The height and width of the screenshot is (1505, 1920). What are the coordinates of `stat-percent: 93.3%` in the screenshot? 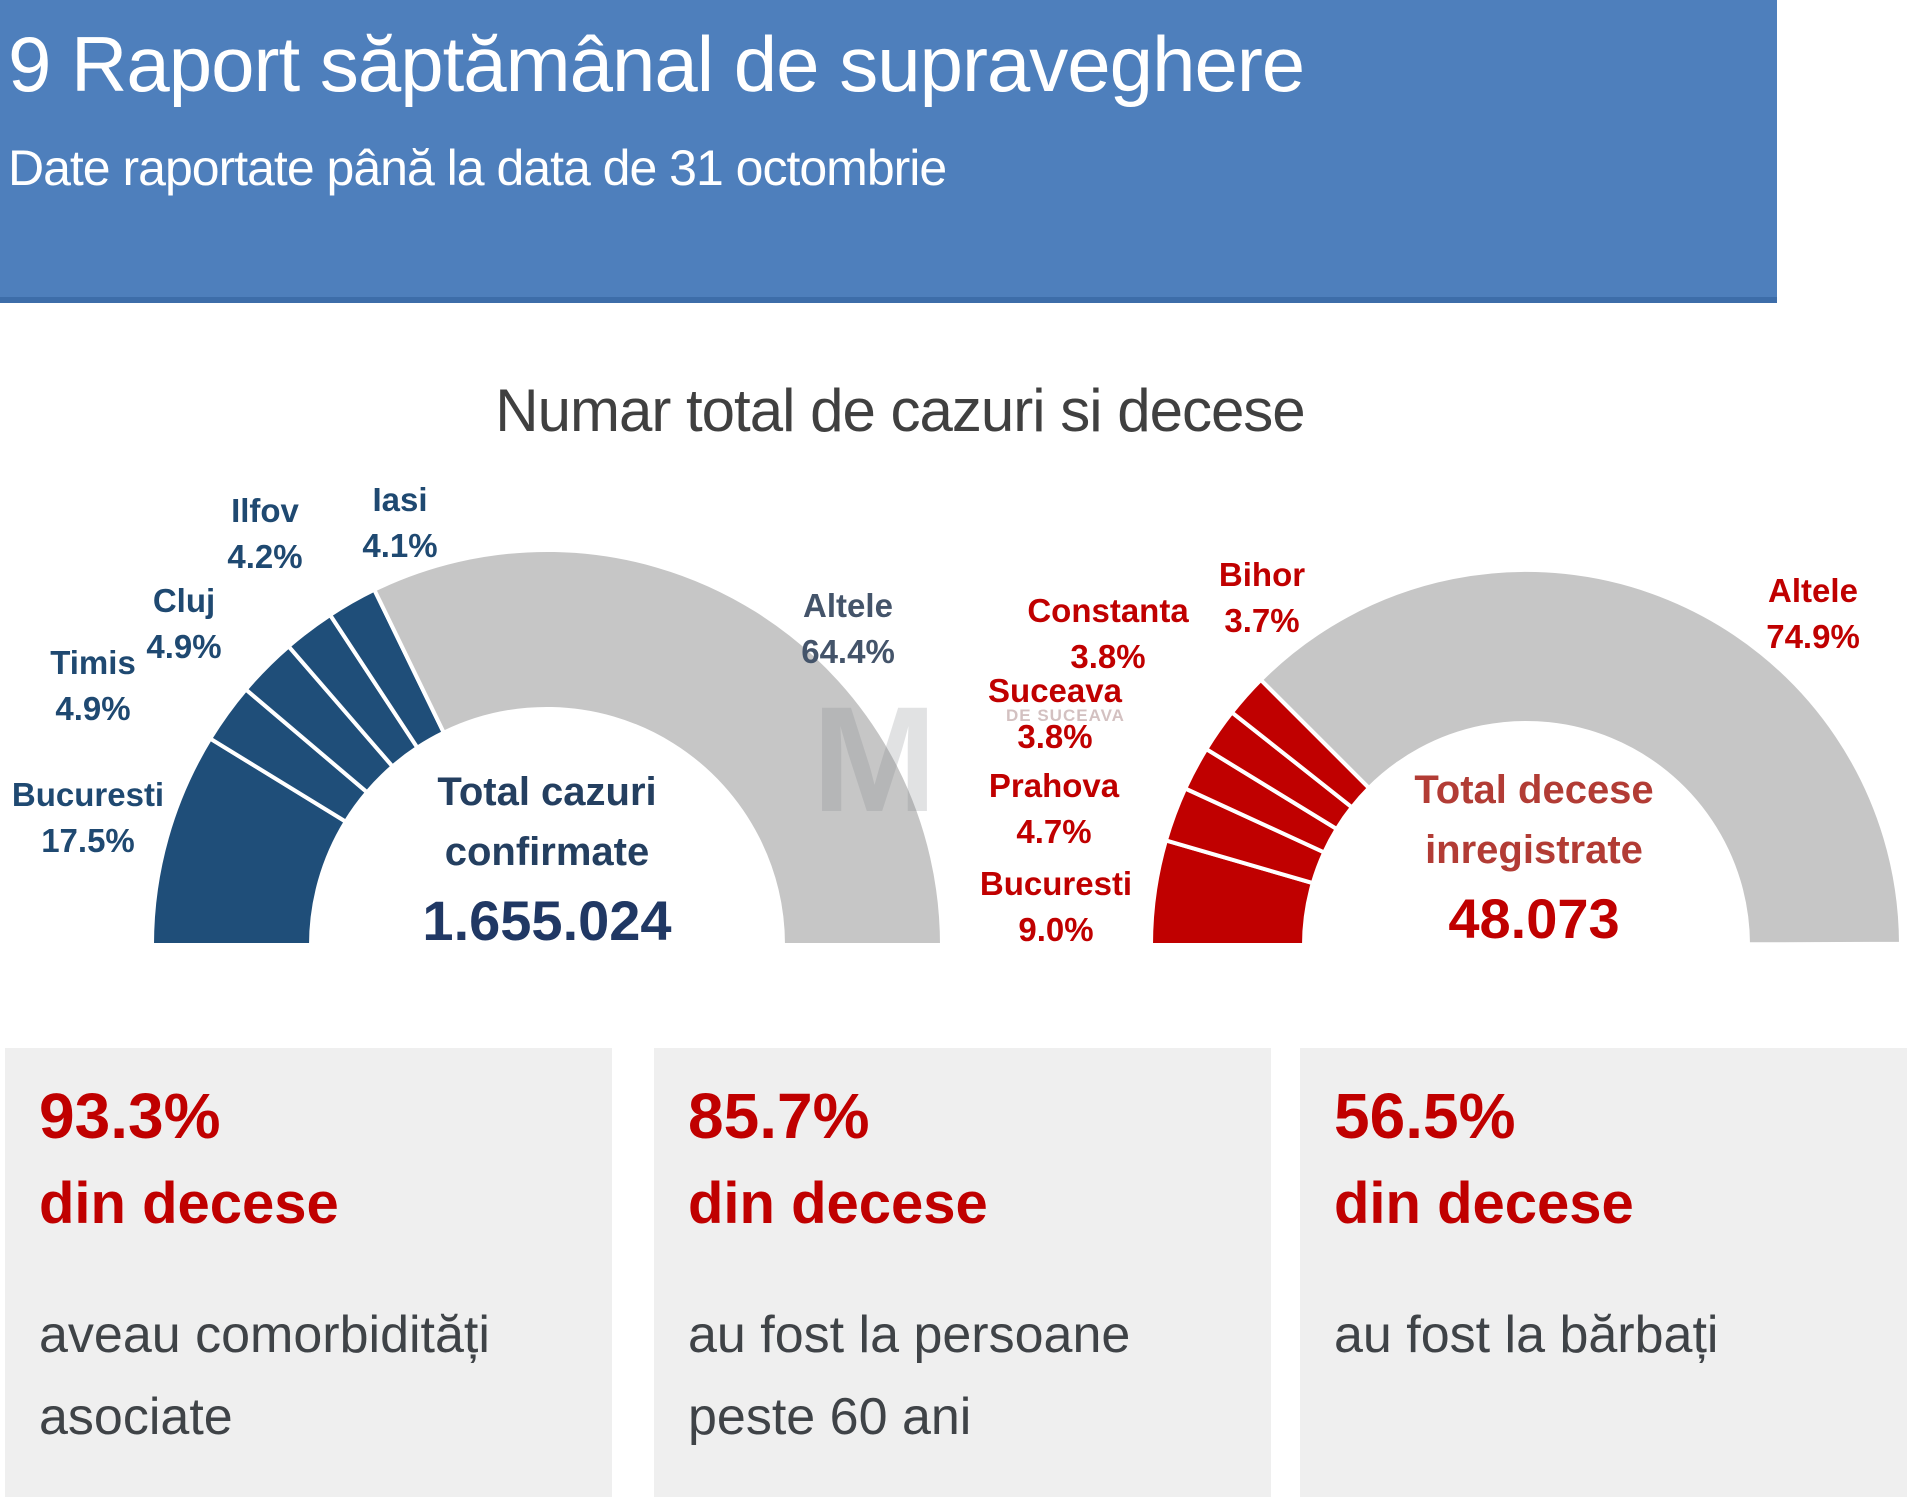 It's located at (130, 1116).